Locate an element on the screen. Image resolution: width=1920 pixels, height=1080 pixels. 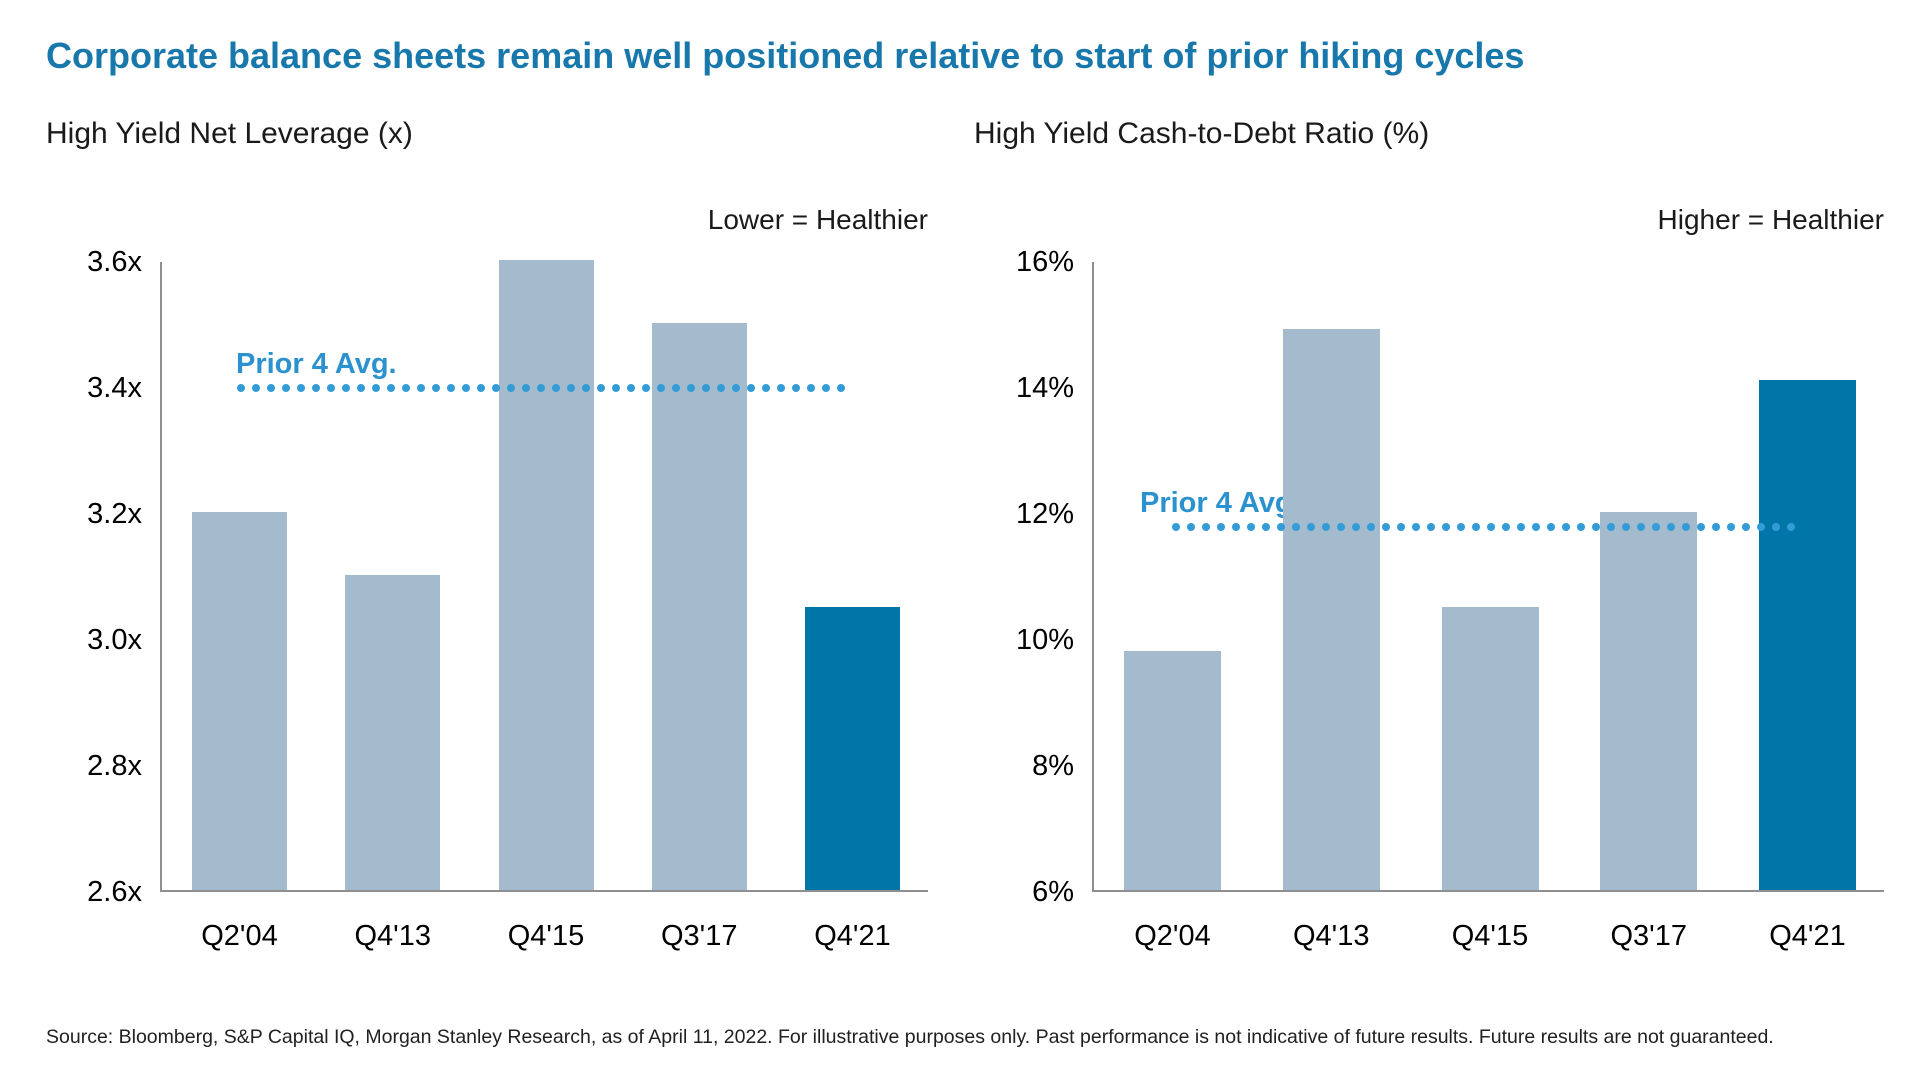
annotation-lower-healthier: Lower = Healthier is located at coordinates (817, 219).